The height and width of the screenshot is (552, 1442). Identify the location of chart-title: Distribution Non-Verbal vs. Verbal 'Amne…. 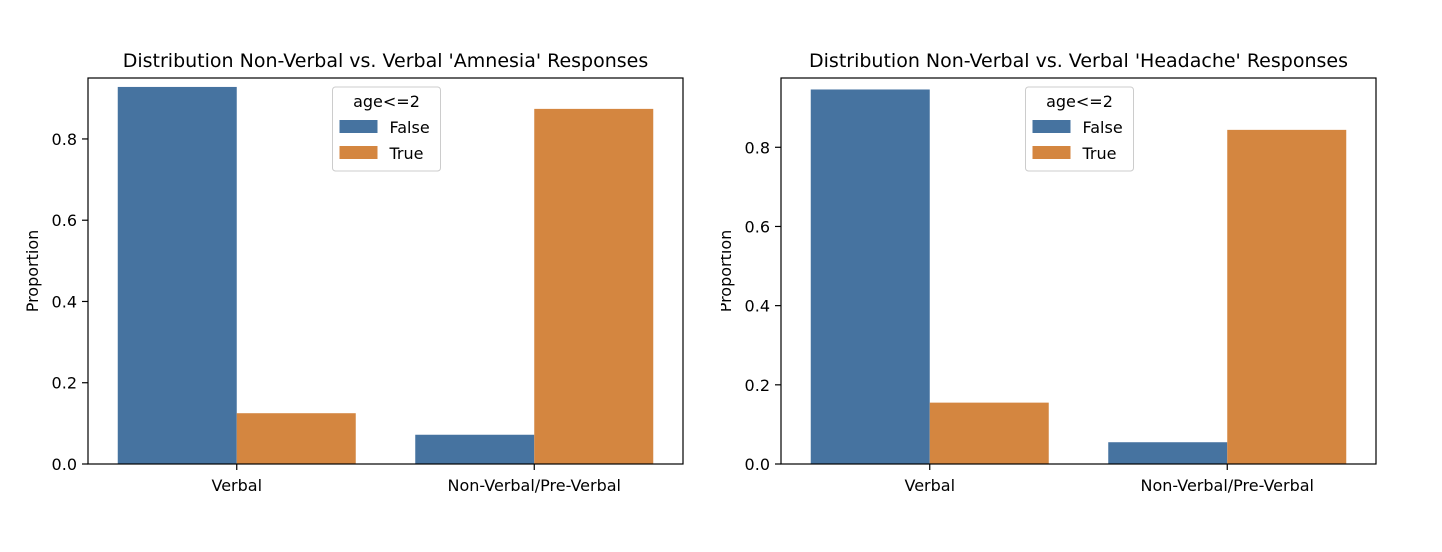
(386, 61).